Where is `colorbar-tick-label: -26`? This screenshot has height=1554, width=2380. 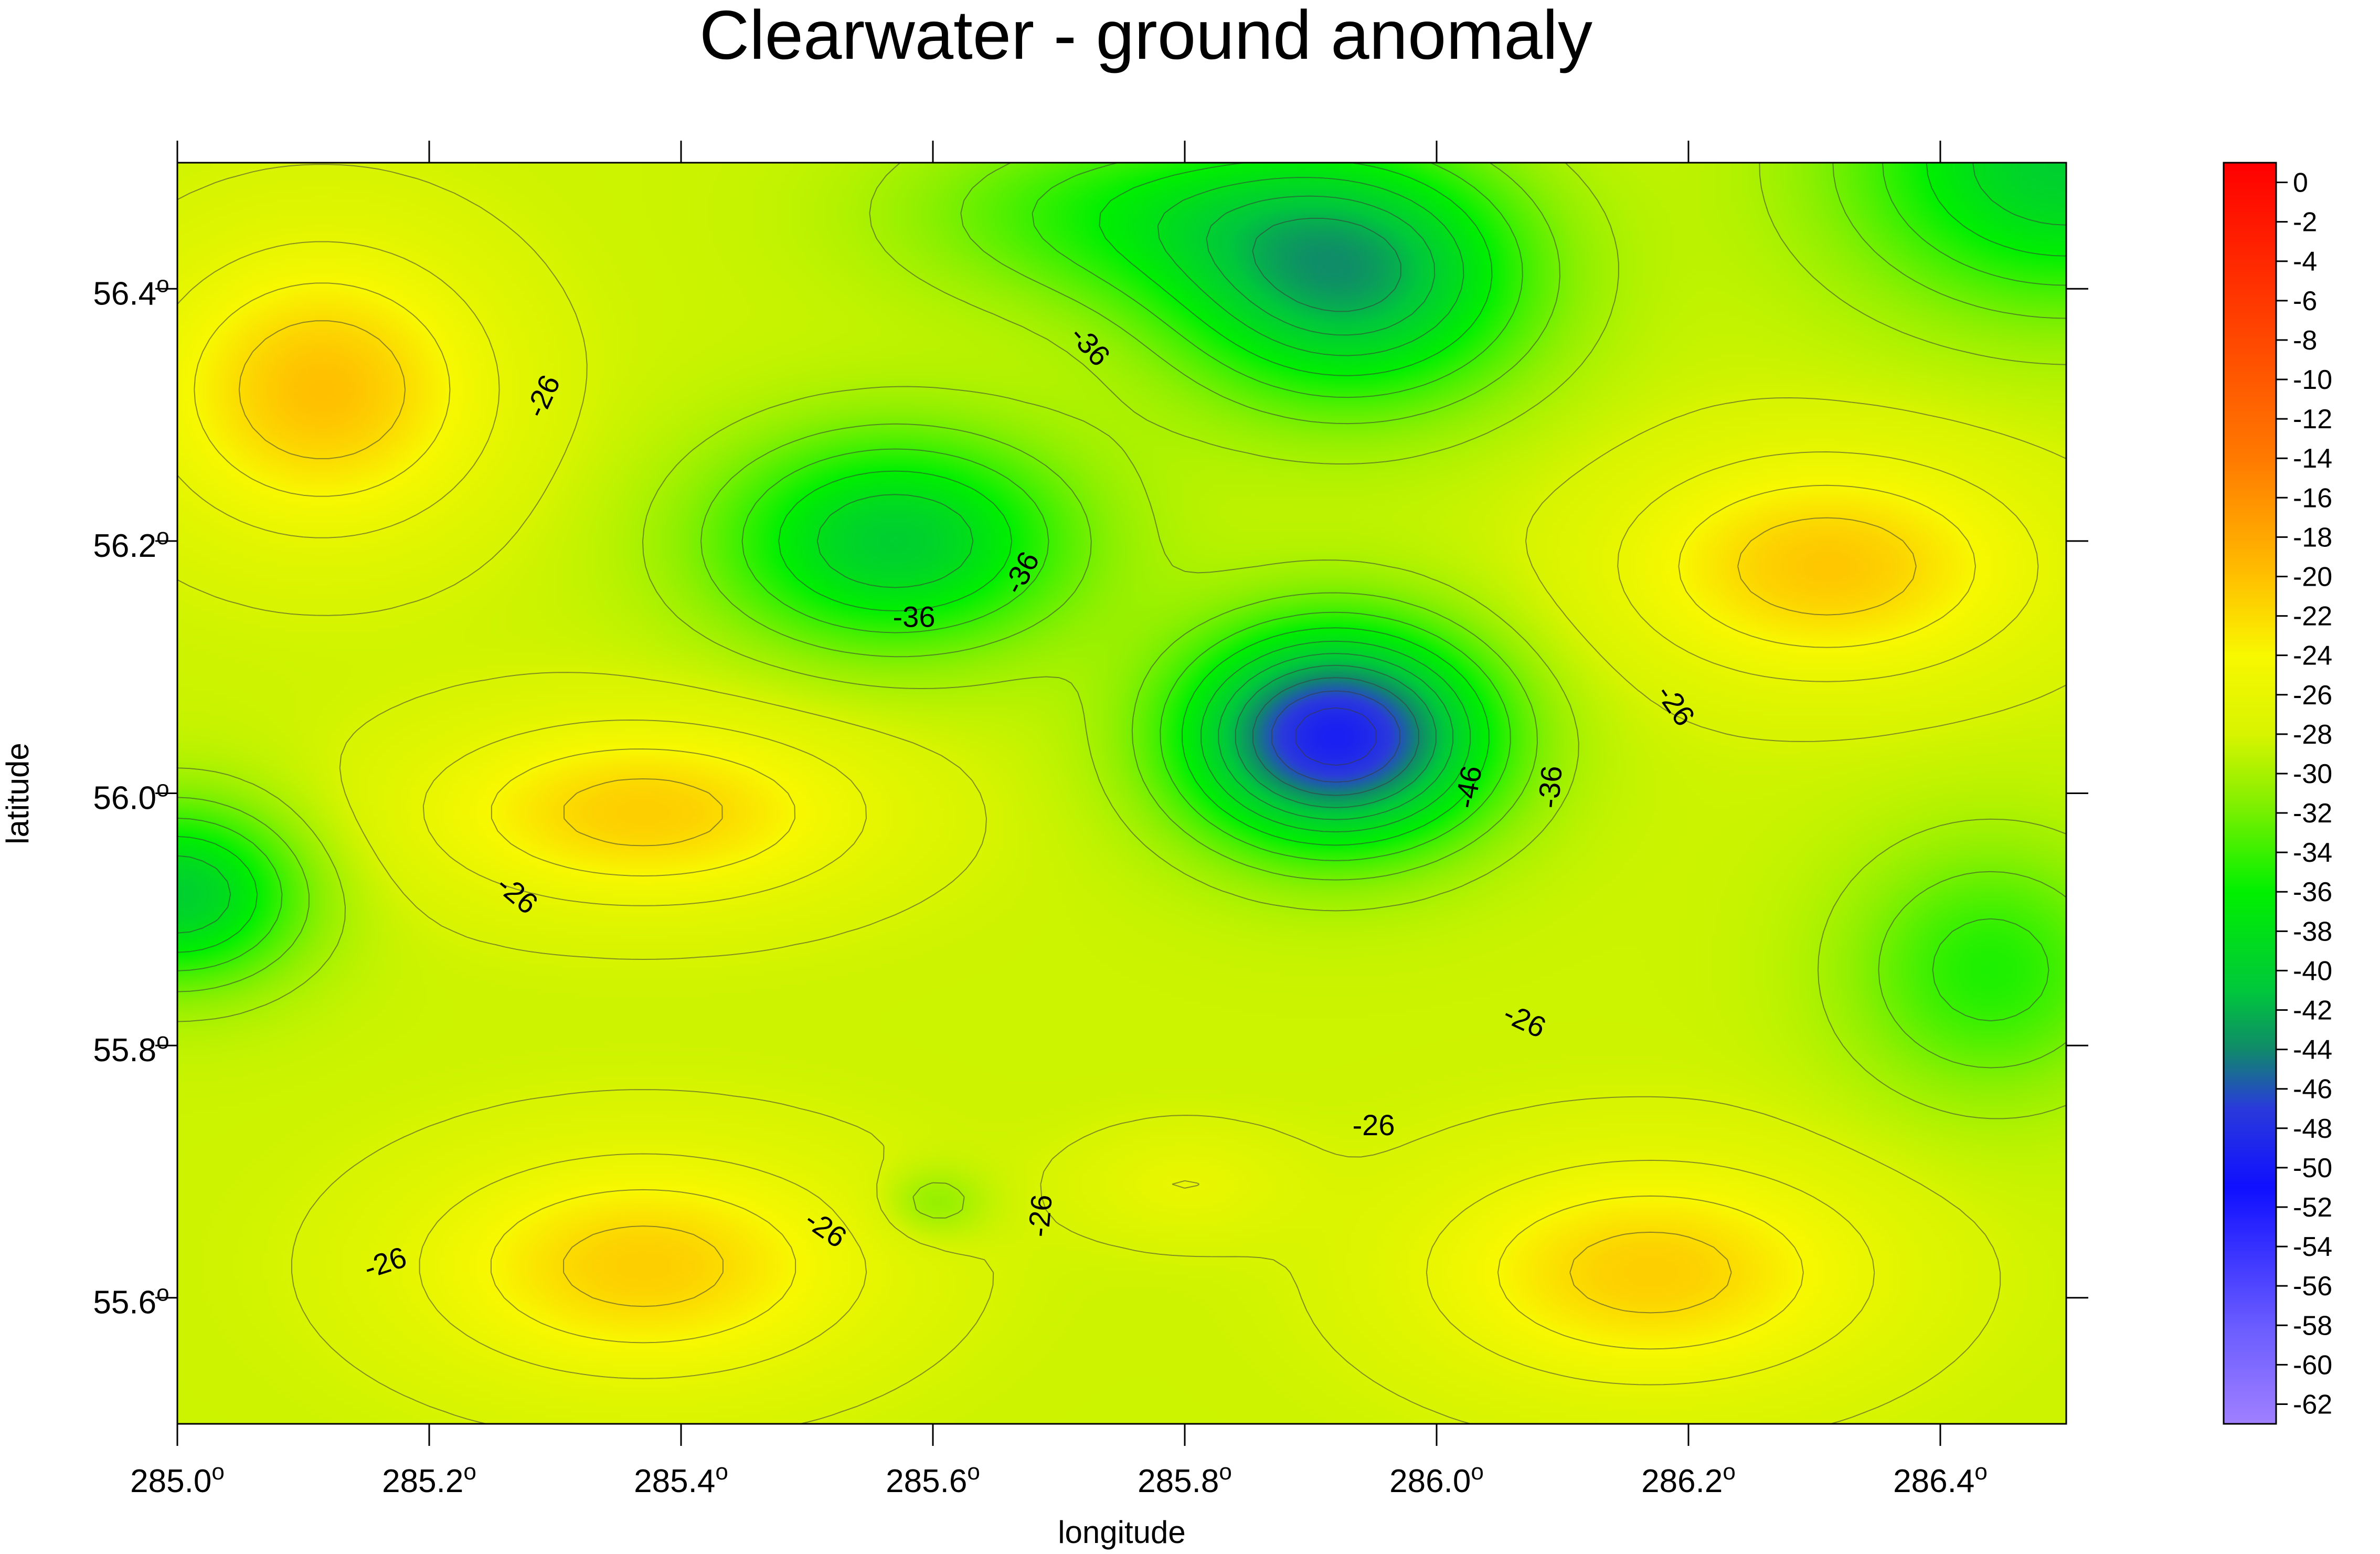 colorbar-tick-label: -26 is located at coordinates (2312, 695).